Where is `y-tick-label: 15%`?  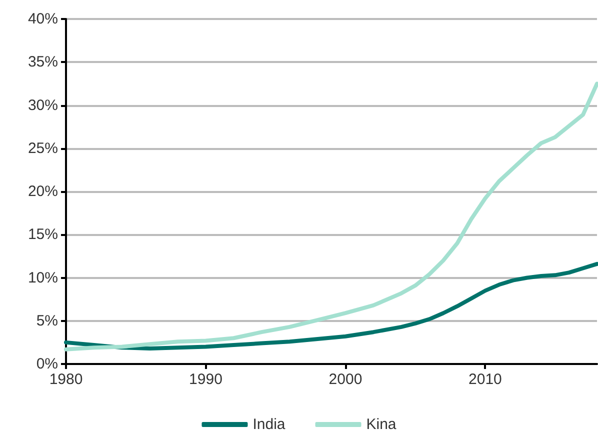 y-tick-label: 15% is located at coordinates (43, 235).